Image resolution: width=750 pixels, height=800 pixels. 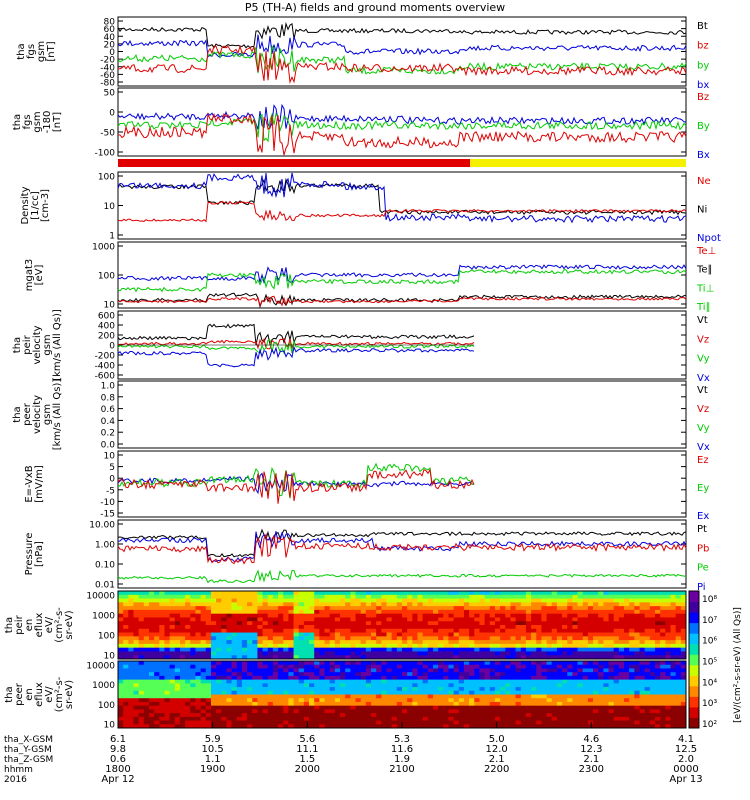 I want to click on x-axis-row-label: tha_Z-GSM, so click(x=28, y=760).